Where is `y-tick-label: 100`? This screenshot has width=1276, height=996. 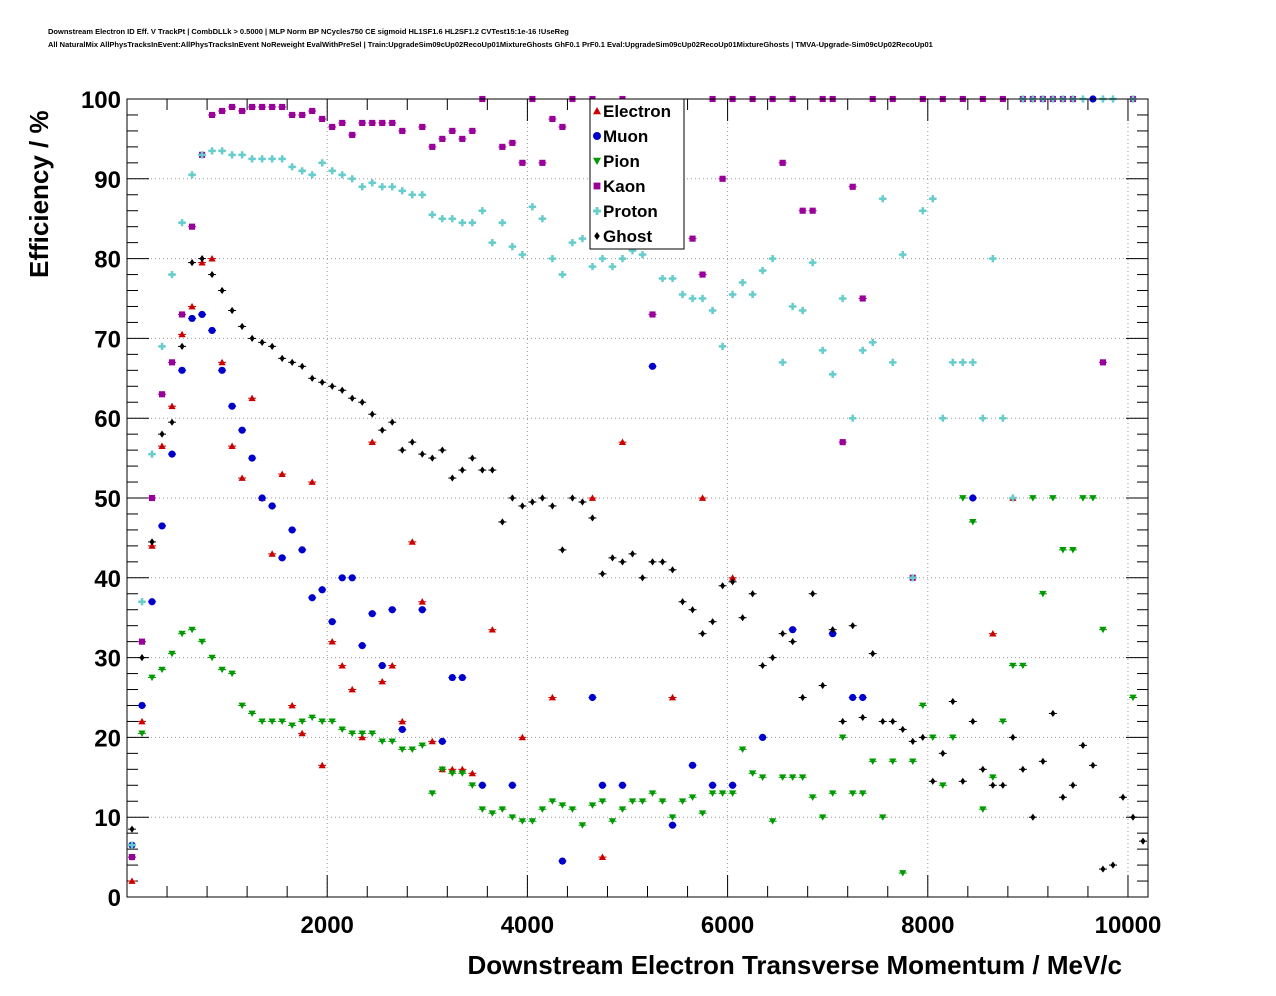
y-tick-label: 100 is located at coordinates (101, 100).